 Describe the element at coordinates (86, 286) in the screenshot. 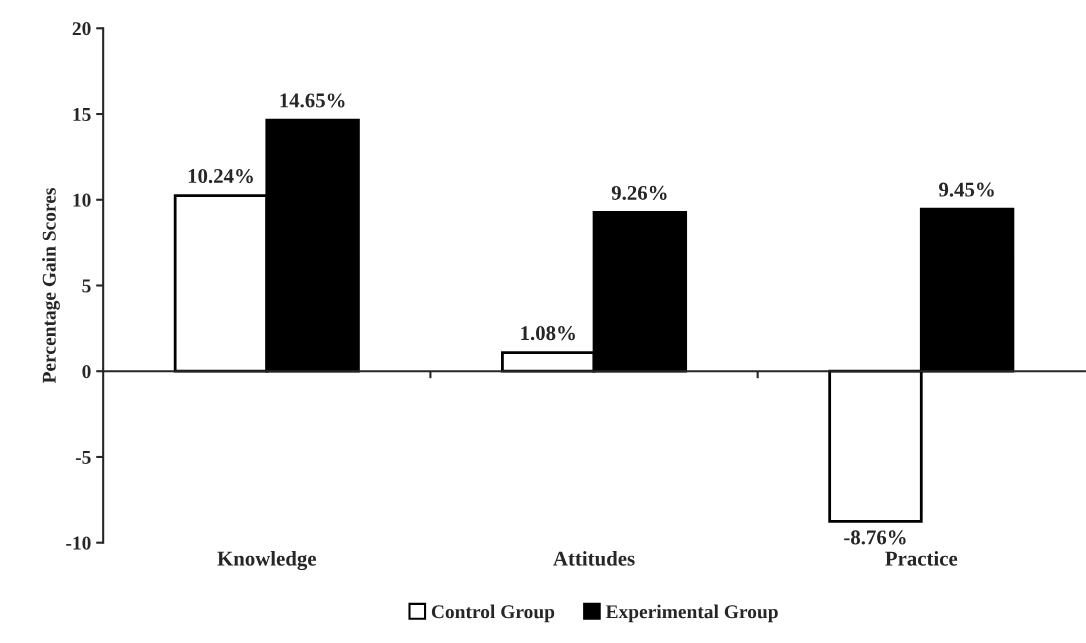

I see `y-tick-label: 5` at that location.